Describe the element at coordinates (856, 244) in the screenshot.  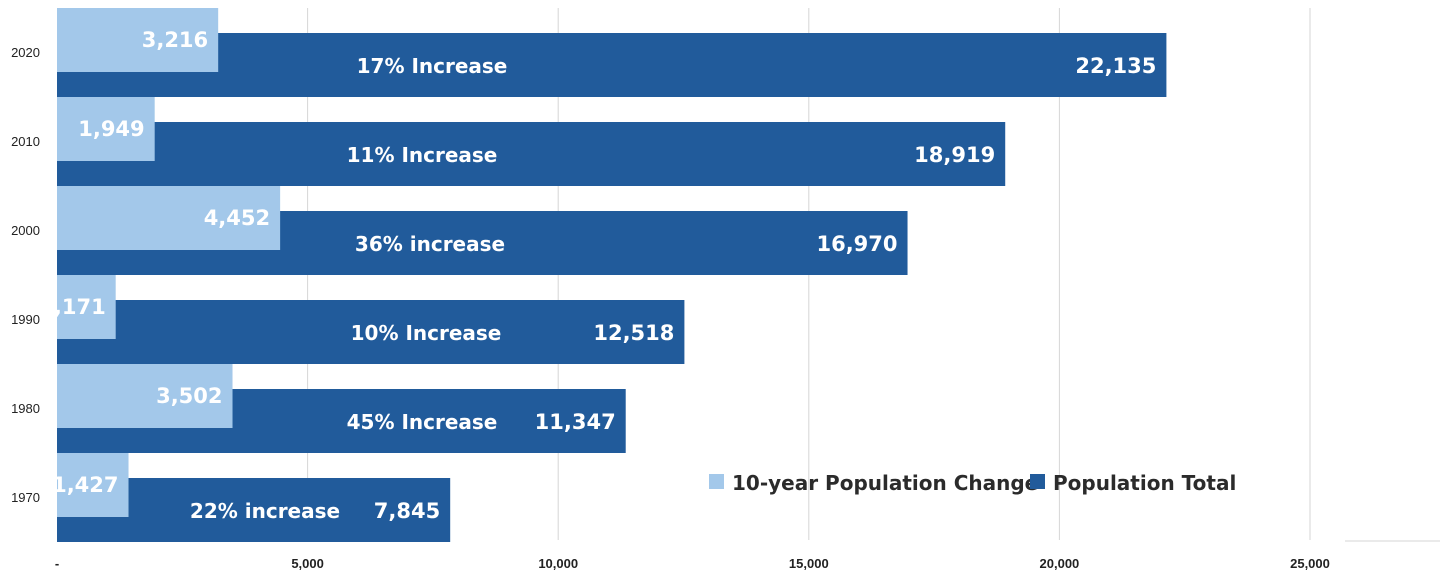
I see `data-label-total: 16,970` at that location.